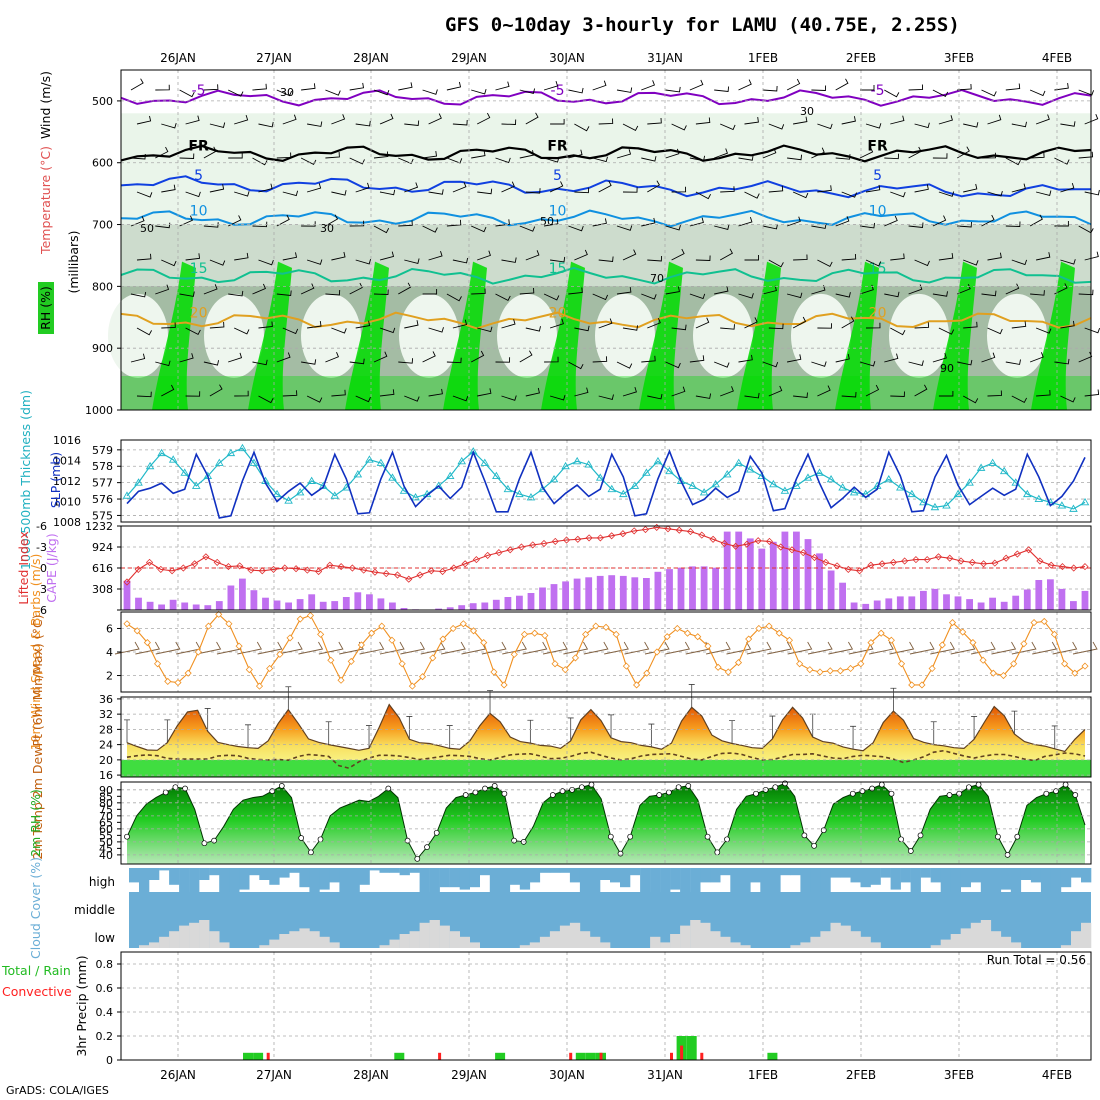 The width and height of the screenshot is (1100, 1100). Describe the element at coordinates (877, 146) in the screenshot. I see `isotherm-label: FR` at that location.